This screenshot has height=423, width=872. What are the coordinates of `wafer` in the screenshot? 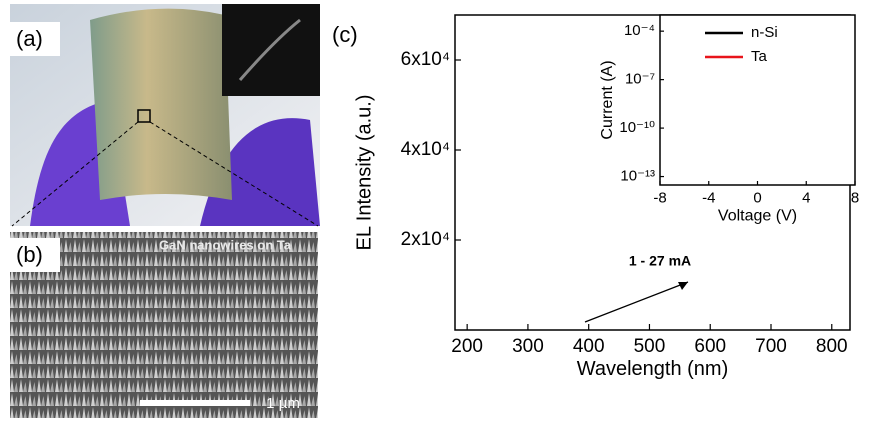 It's located at (161, 104).